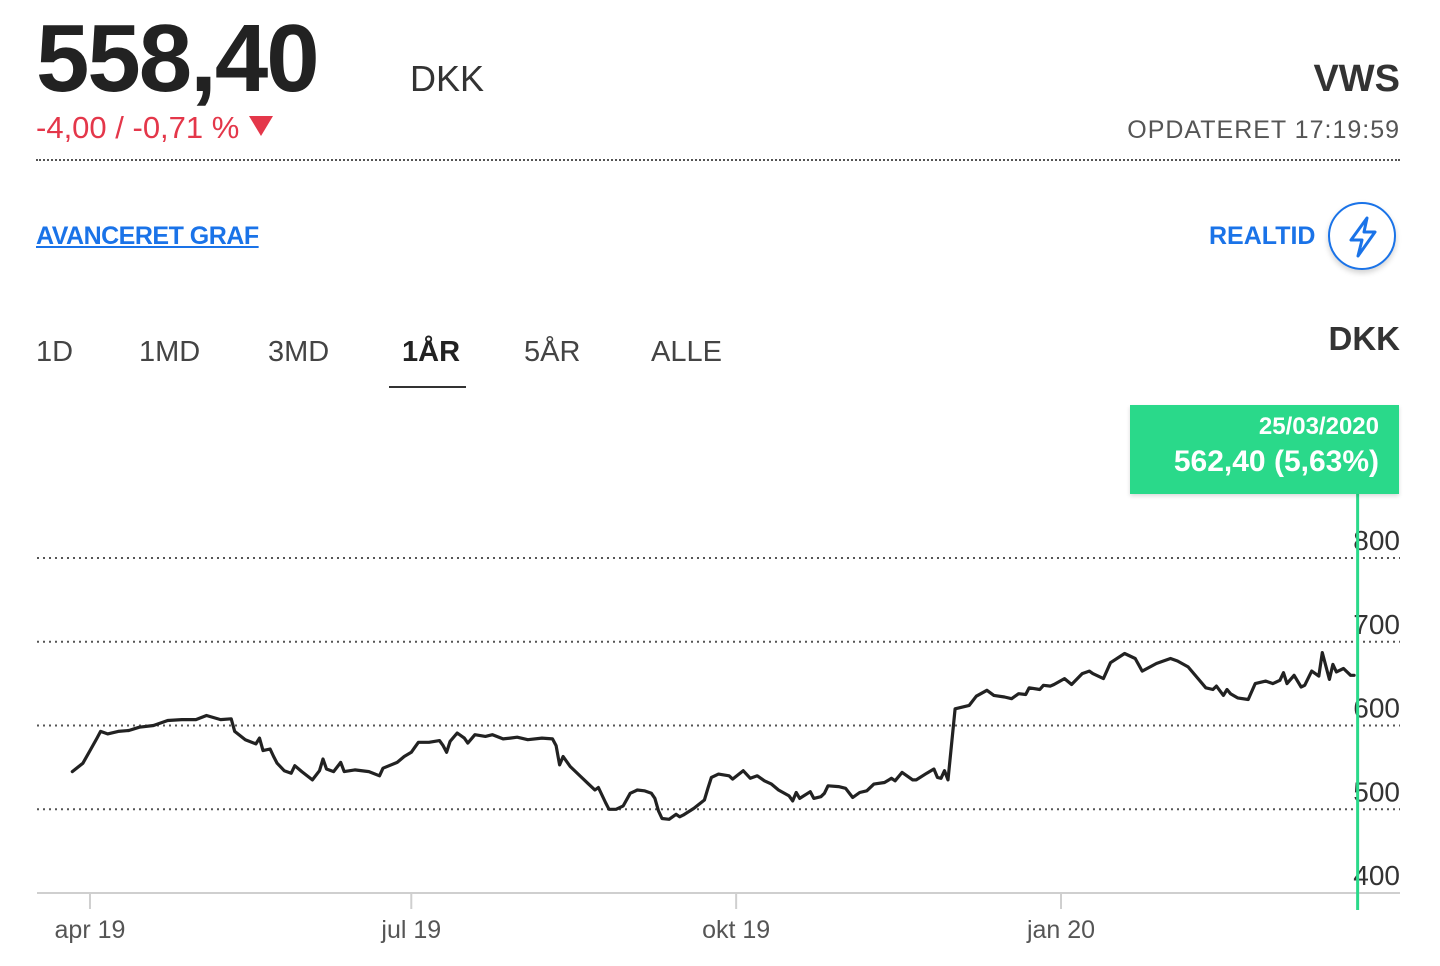  Describe the element at coordinates (178, 58) in the screenshot. I see `price: 558,40` at that location.